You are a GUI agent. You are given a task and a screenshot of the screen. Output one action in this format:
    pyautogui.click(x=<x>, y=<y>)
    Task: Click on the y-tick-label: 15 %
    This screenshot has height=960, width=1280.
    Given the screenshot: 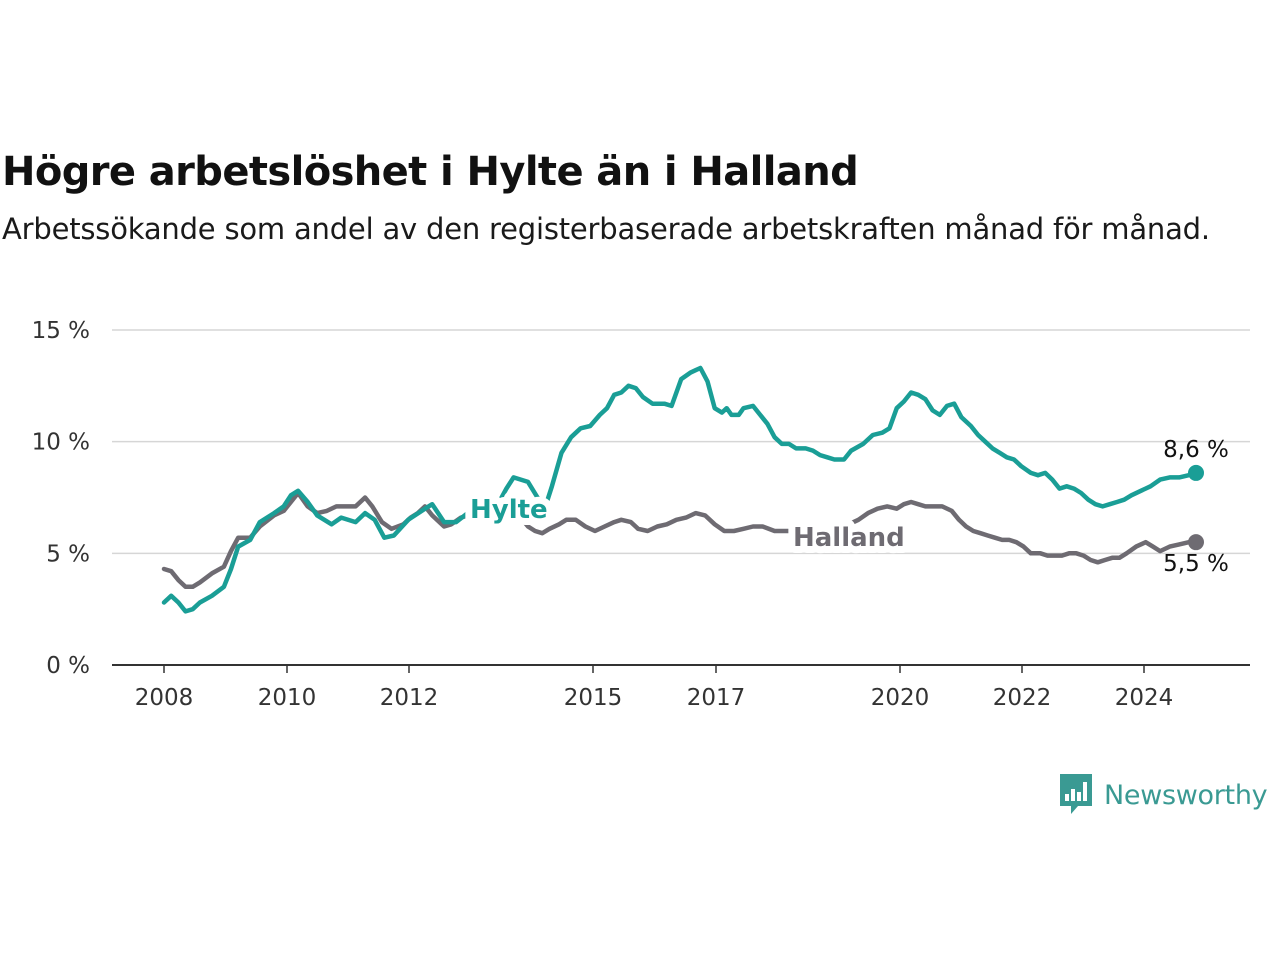 What is the action you would take?
    pyautogui.click(x=61, y=331)
    